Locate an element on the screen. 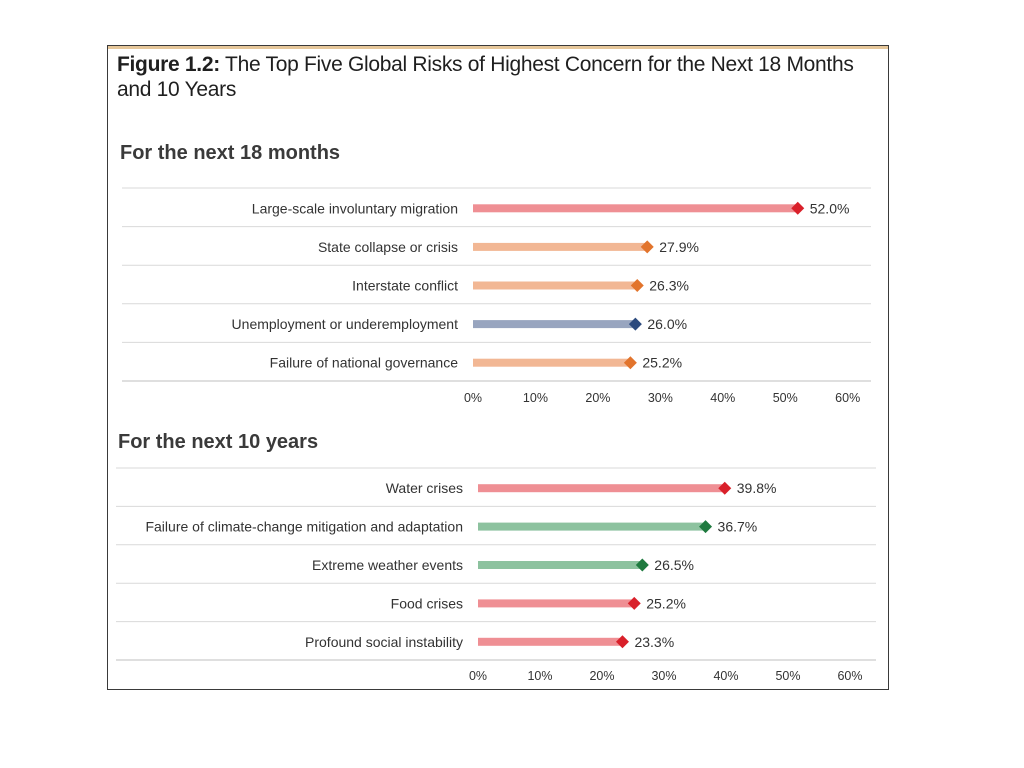  value-label: 26.0% is located at coordinates (667, 324).